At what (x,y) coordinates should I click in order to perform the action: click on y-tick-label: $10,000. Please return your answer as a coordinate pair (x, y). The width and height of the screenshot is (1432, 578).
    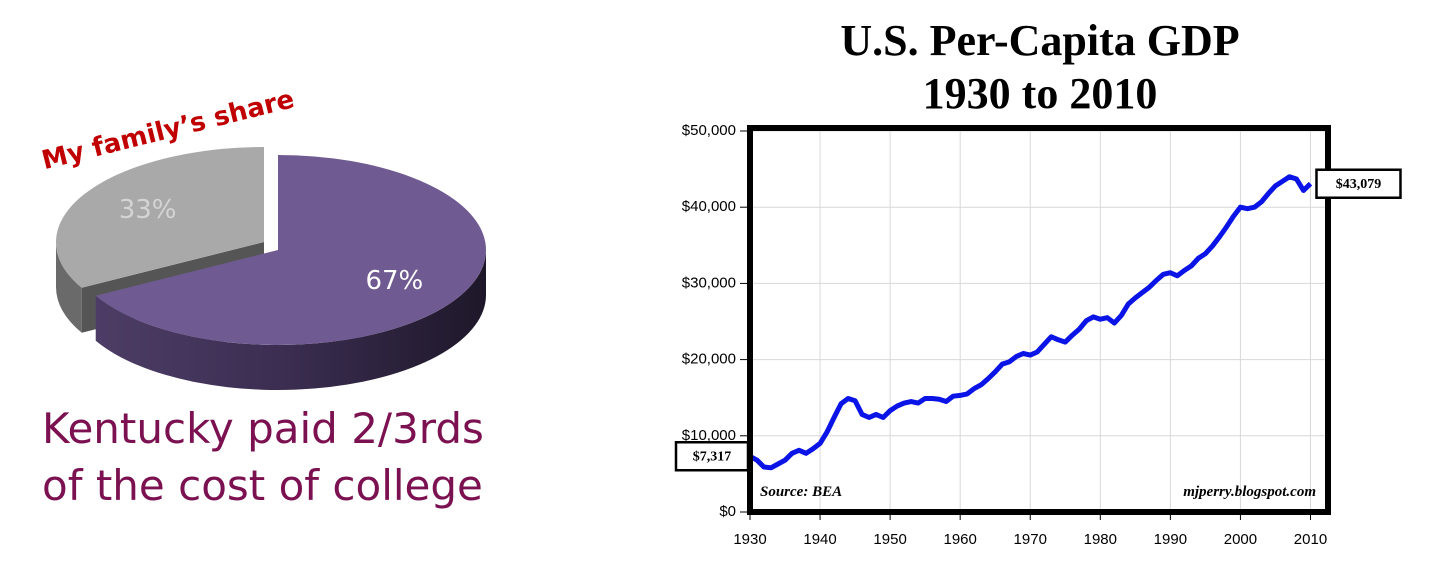
    Looking at the image, I should click on (709, 435).